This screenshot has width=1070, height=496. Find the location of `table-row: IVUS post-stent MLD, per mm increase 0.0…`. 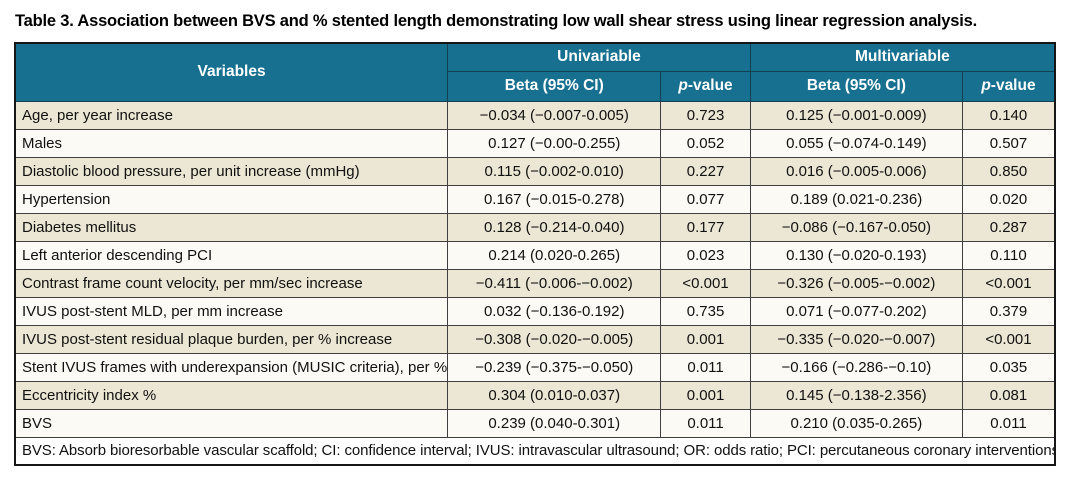

table-row: IVUS post-stent MLD, per mm increase 0.0… is located at coordinates (535, 311).